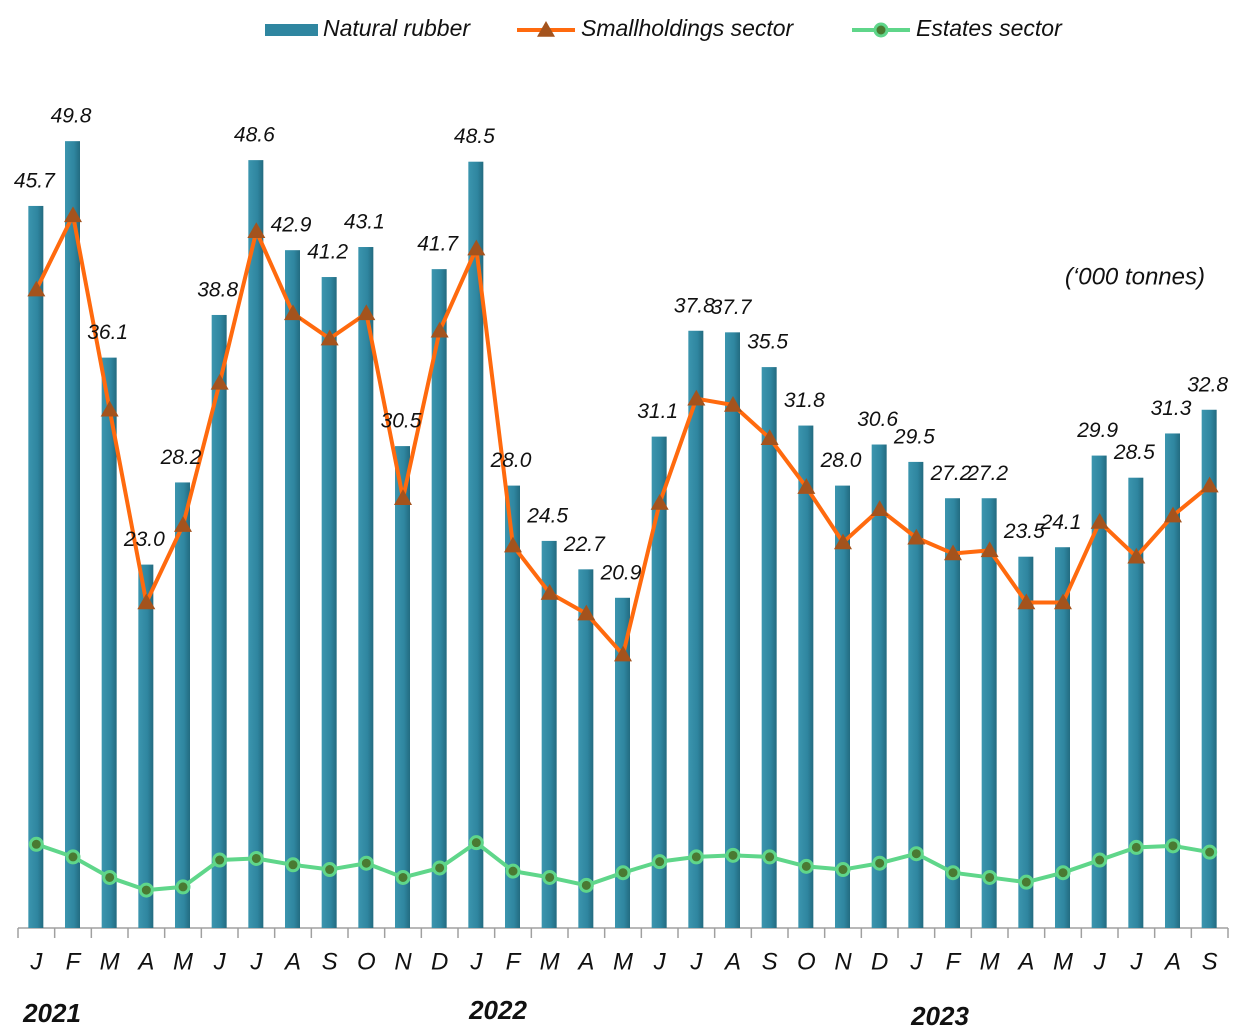  I want to click on legend-label: Estates sector, so click(989, 28).